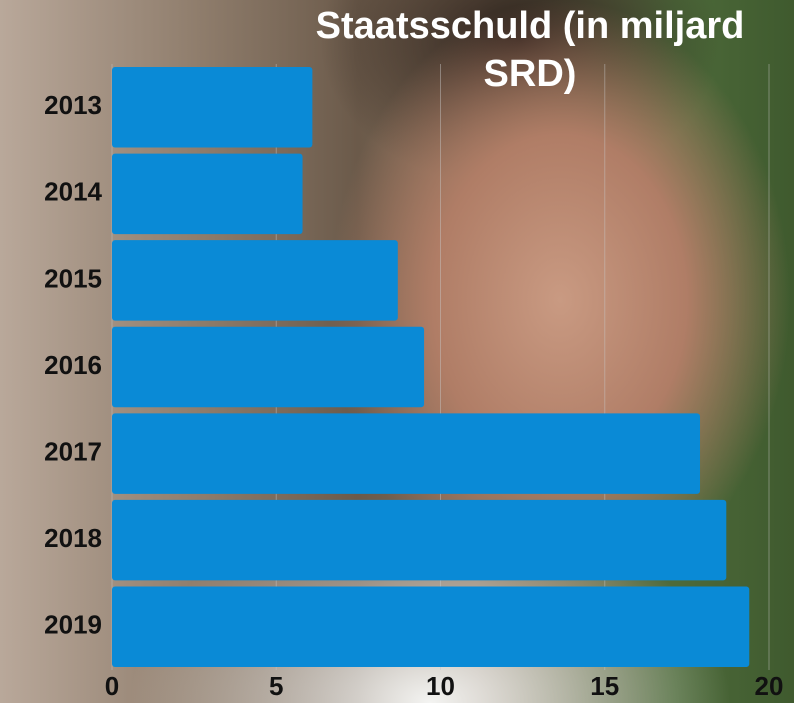  What do you see at coordinates (73, 538) in the screenshot?
I see `y-tick-label: 2018` at bounding box center [73, 538].